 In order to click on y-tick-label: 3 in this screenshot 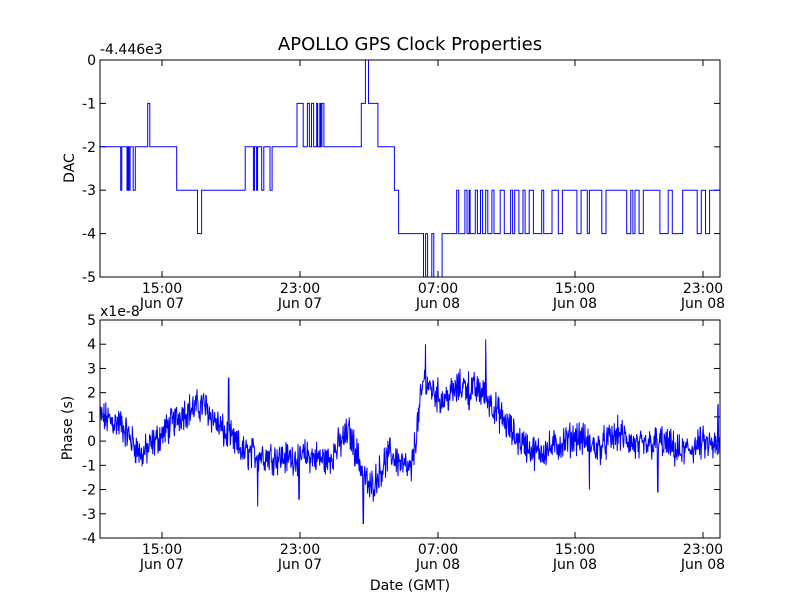, I will do `click(91, 369)`.